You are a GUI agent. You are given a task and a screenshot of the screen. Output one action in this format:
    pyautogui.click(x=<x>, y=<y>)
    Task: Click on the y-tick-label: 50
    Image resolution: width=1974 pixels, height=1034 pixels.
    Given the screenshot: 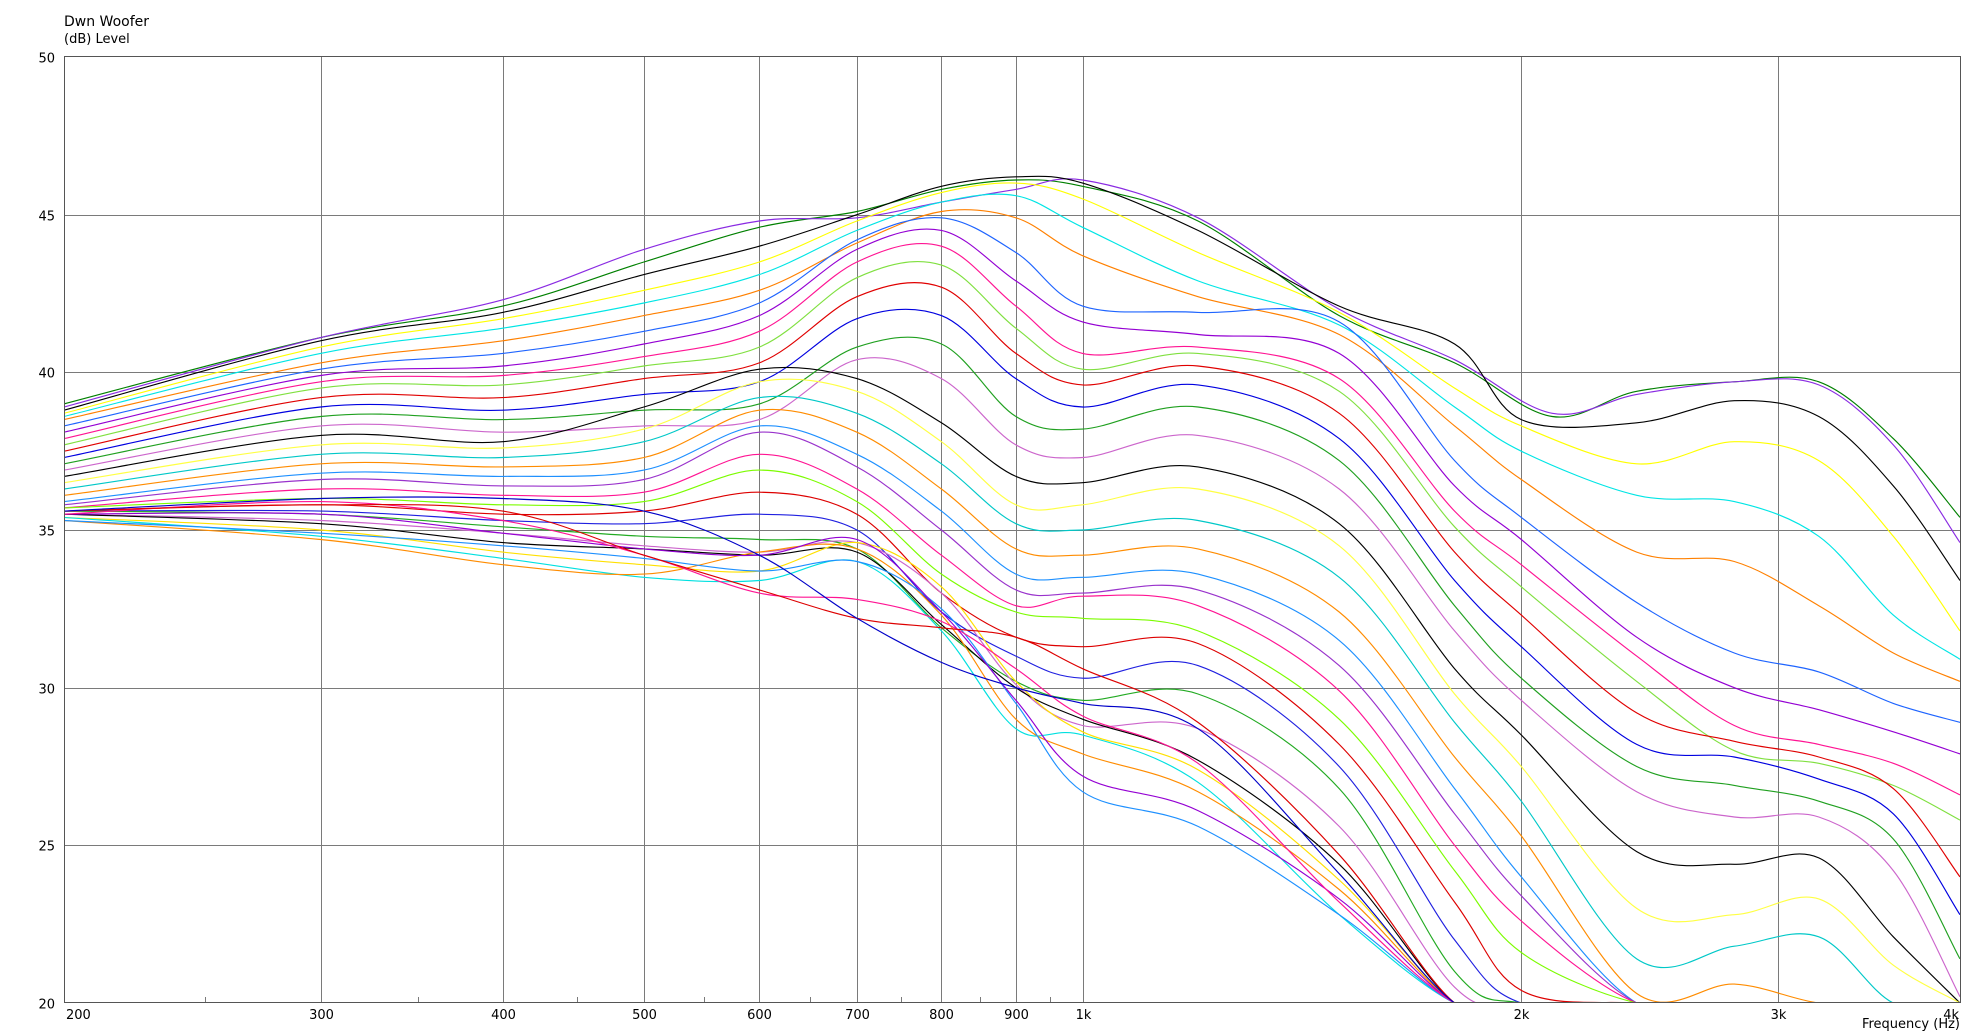 What is the action you would take?
    pyautogui.click(x=46, y=59)
    